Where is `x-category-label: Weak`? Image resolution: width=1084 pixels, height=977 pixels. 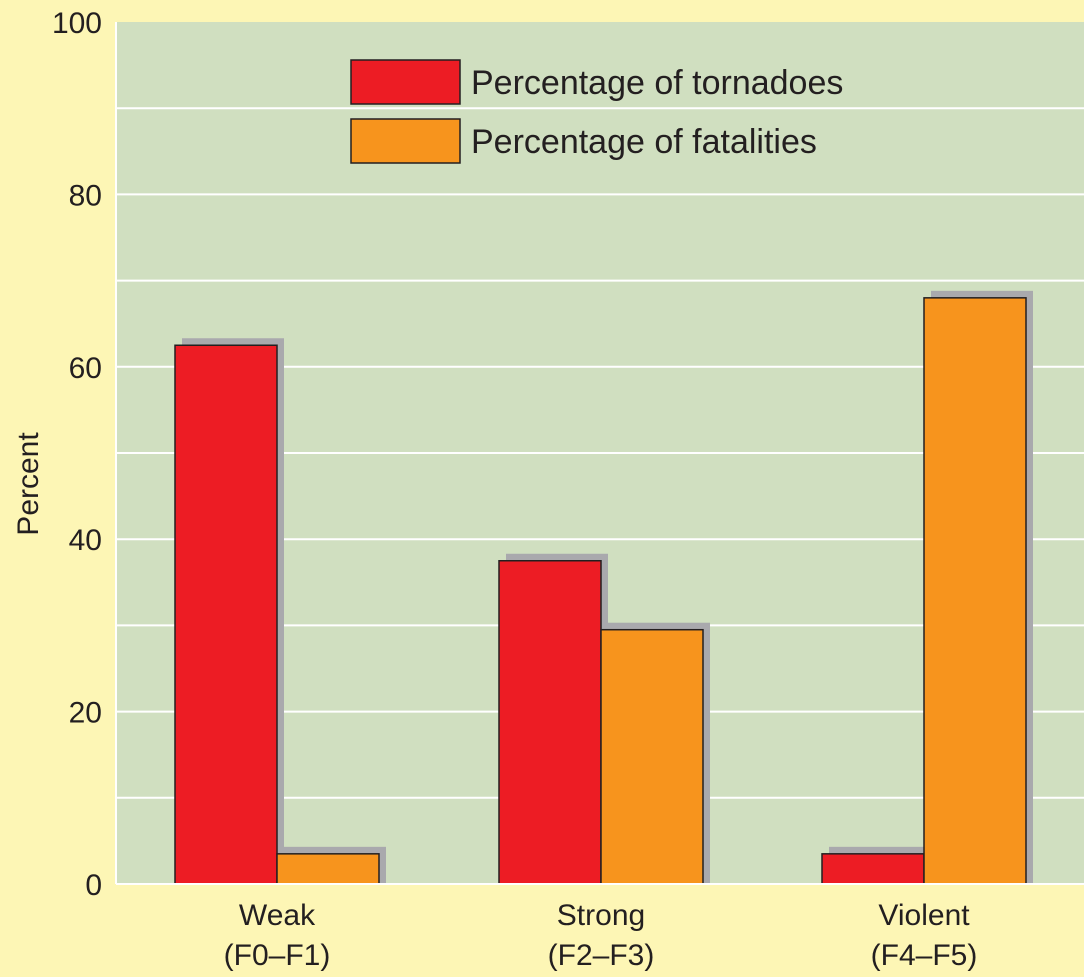 x-category-label: Weak is located at coordinates (277, 915).